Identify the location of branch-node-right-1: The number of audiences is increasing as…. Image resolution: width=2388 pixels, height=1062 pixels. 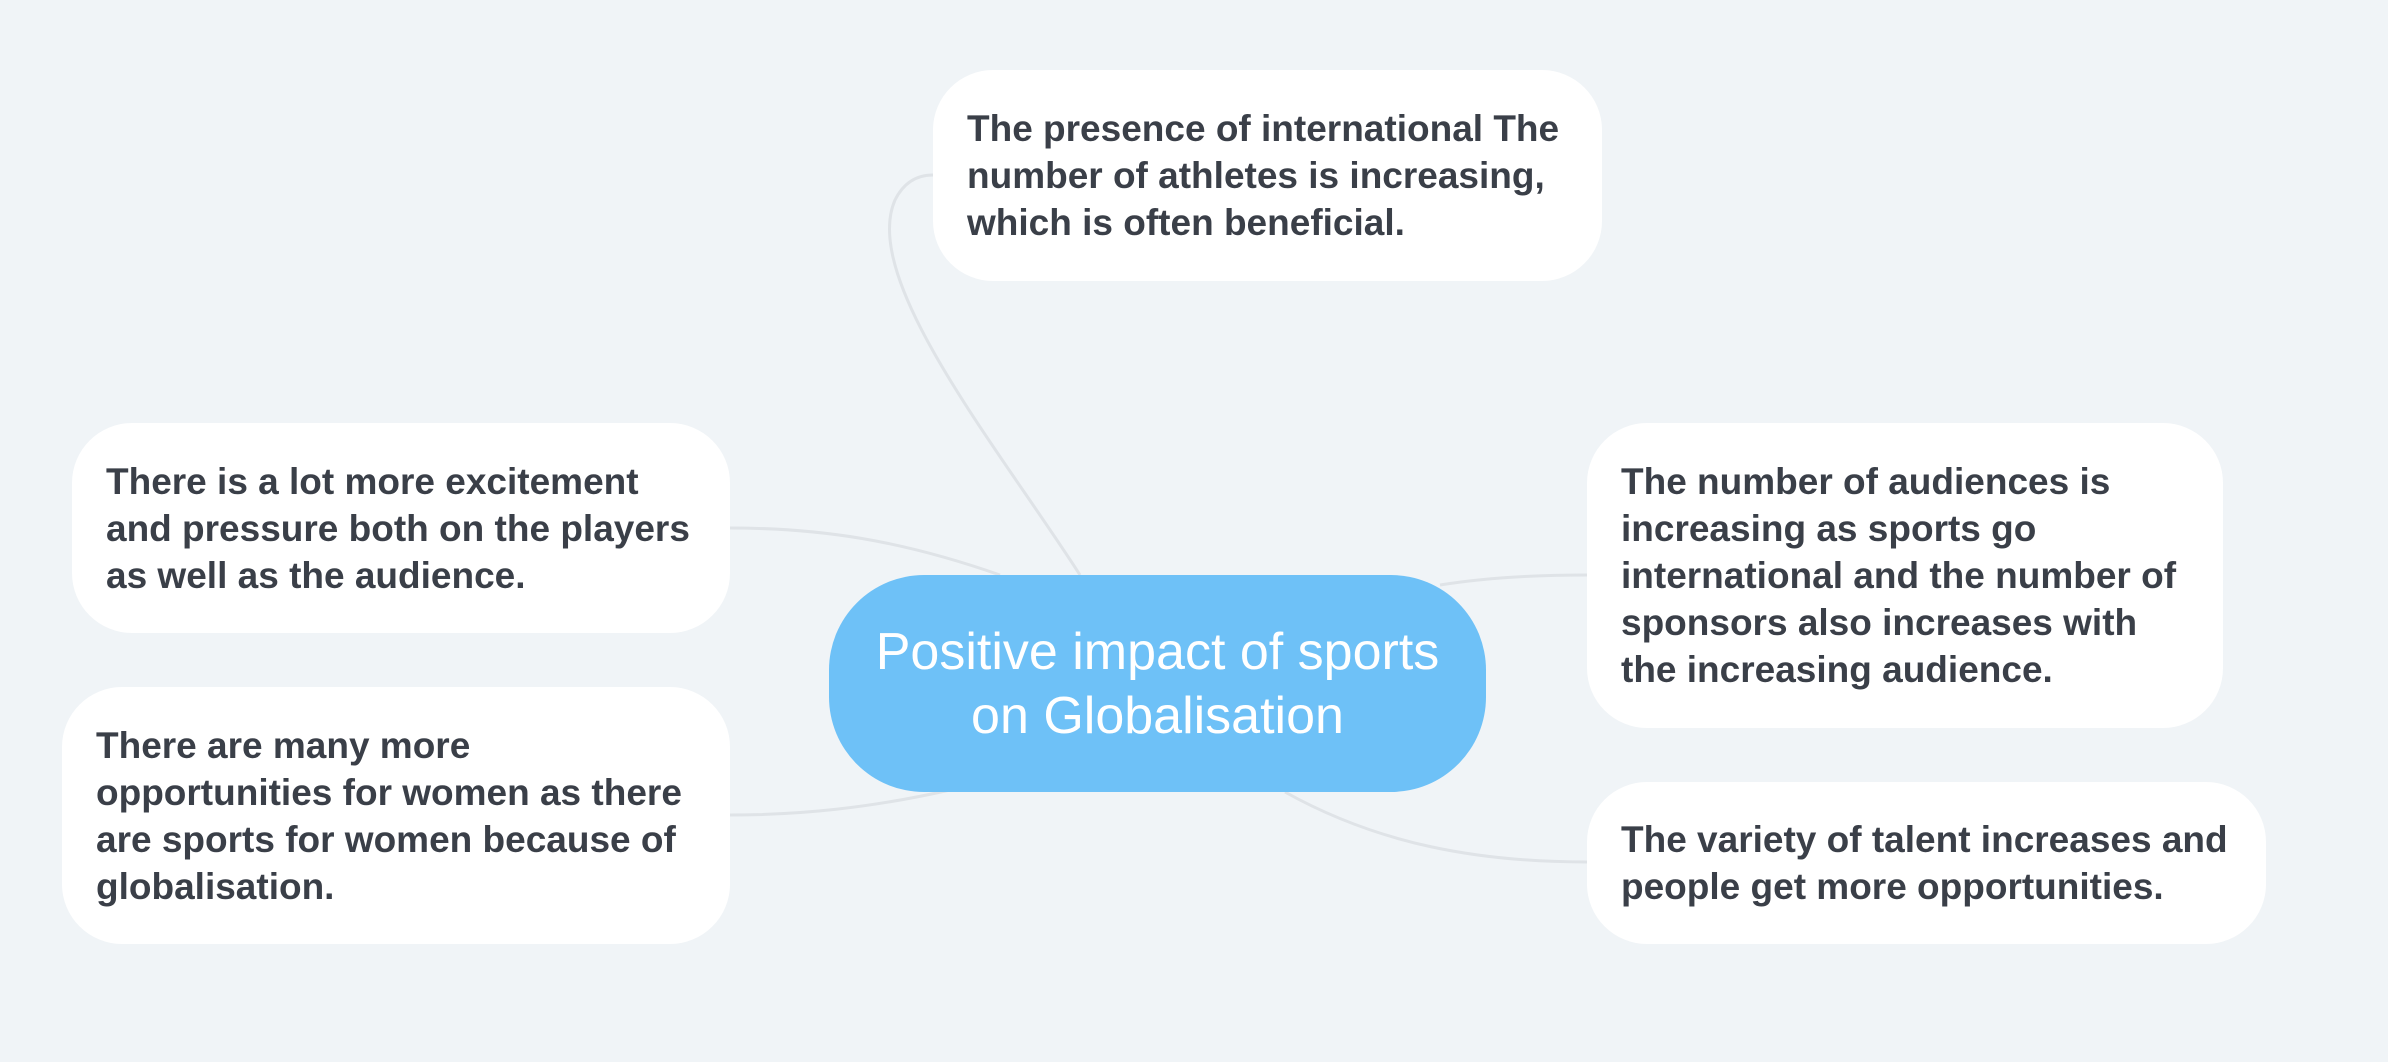
(1905, 575).